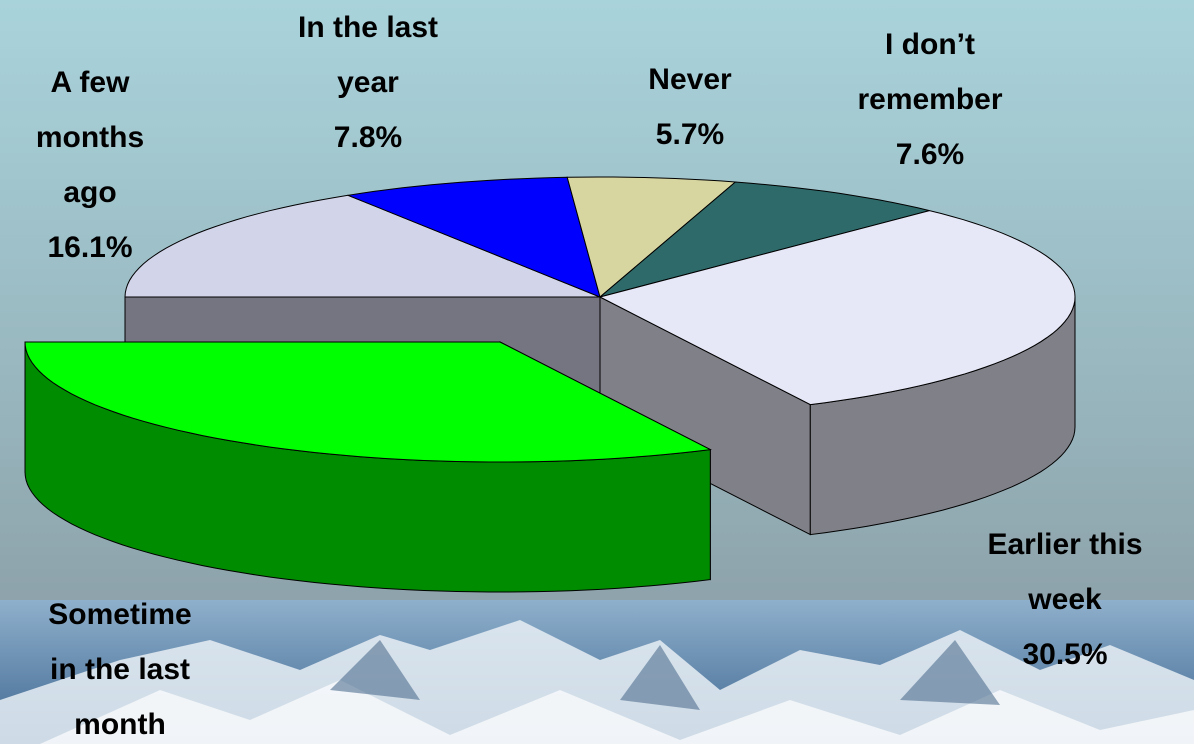 The image size is (1194, 744). What do you see at coordinates (930, 72) in the screenshot?
I see `category-label: I don’t remember` at bounding box center [930, 72].